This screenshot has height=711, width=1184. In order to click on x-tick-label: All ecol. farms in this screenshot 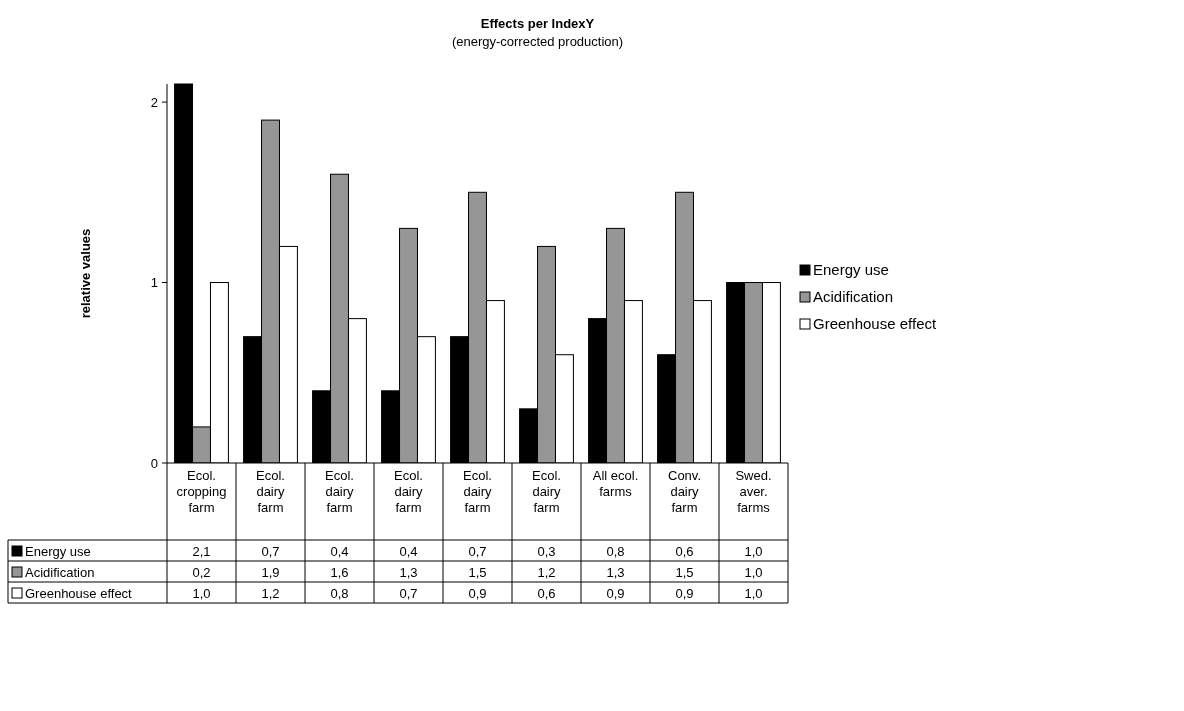, I will do `click(615, 483)`.